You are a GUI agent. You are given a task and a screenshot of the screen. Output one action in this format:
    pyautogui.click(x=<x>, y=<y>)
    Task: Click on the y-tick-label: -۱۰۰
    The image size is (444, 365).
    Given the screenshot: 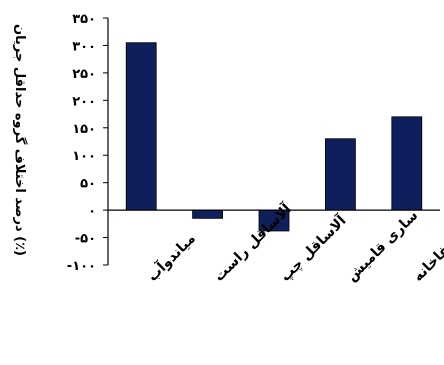 What is the action you would take?
    pyautogui.click(x=81, y=266)
    